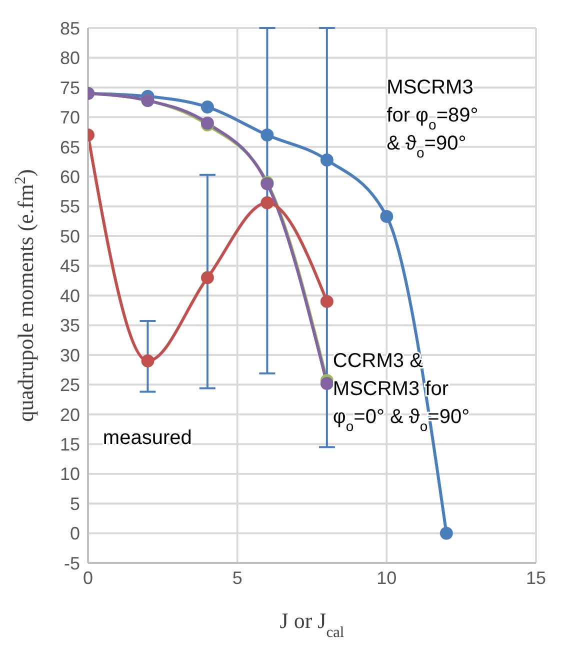 The image size is (584, 662). Describe the element at coordinates (70, 147) in the screenshot. I see `y-tick-label: 65` at that location.